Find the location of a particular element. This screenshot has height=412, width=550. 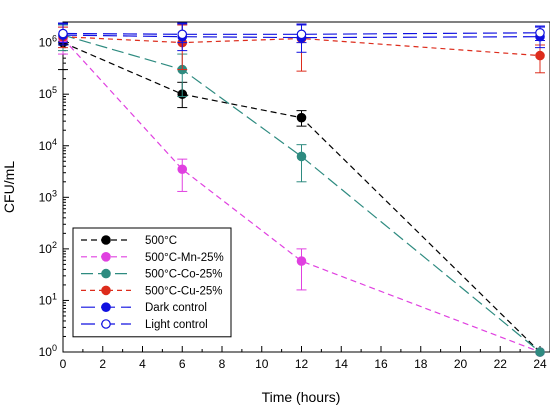

y-tick-label: 10² is located at coordinates (48, 248).